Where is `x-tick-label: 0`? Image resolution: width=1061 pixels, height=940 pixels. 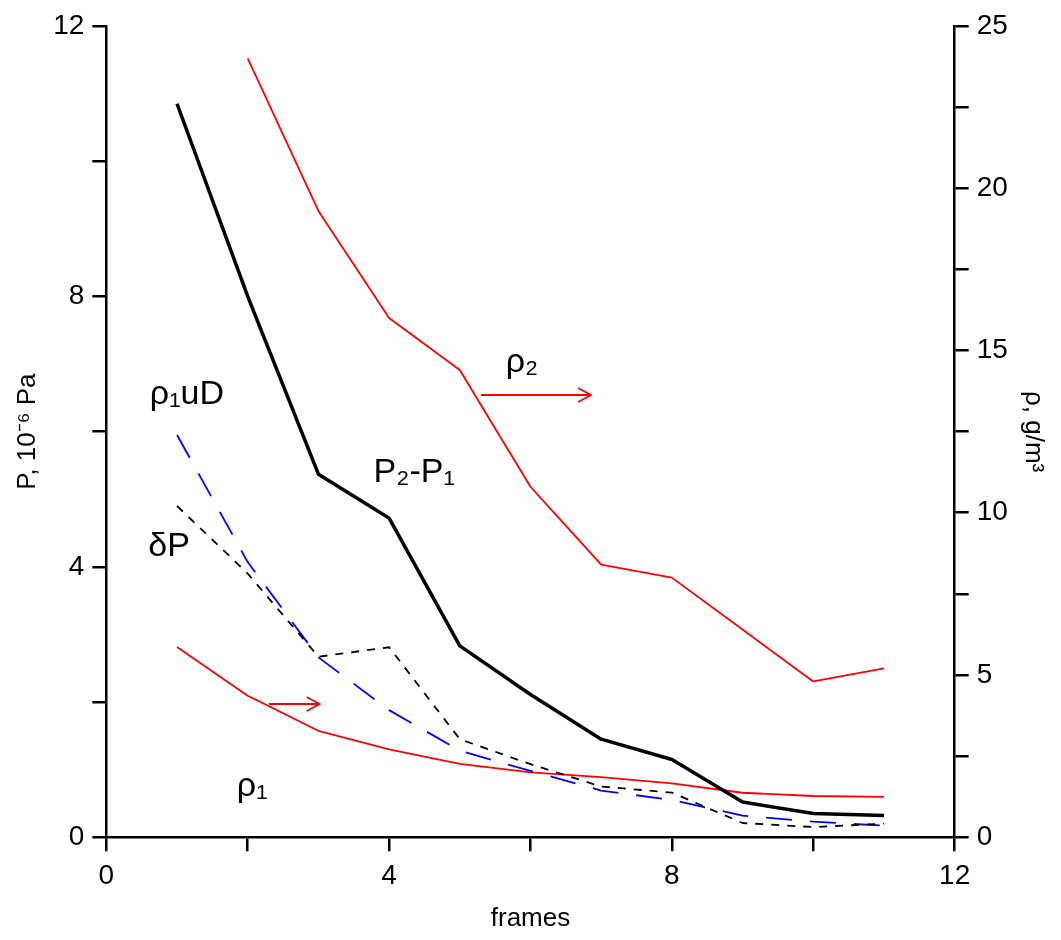
x-tick-label: 0 is located at coordinates (106, 874).